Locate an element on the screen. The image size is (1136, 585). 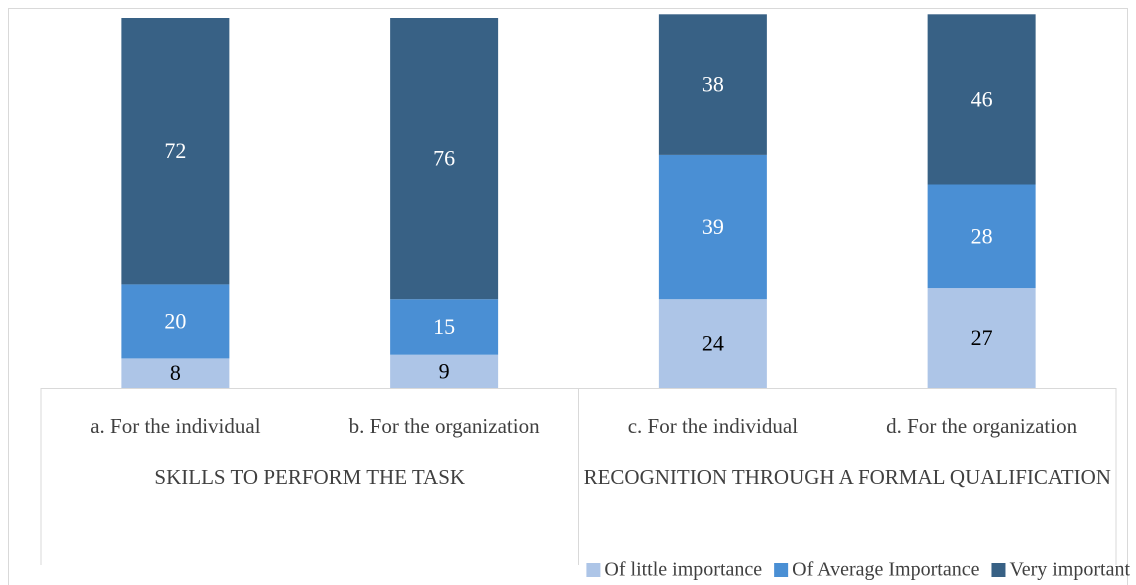
x-tick-label: b. For the organization is located at coordinates (444, 426).